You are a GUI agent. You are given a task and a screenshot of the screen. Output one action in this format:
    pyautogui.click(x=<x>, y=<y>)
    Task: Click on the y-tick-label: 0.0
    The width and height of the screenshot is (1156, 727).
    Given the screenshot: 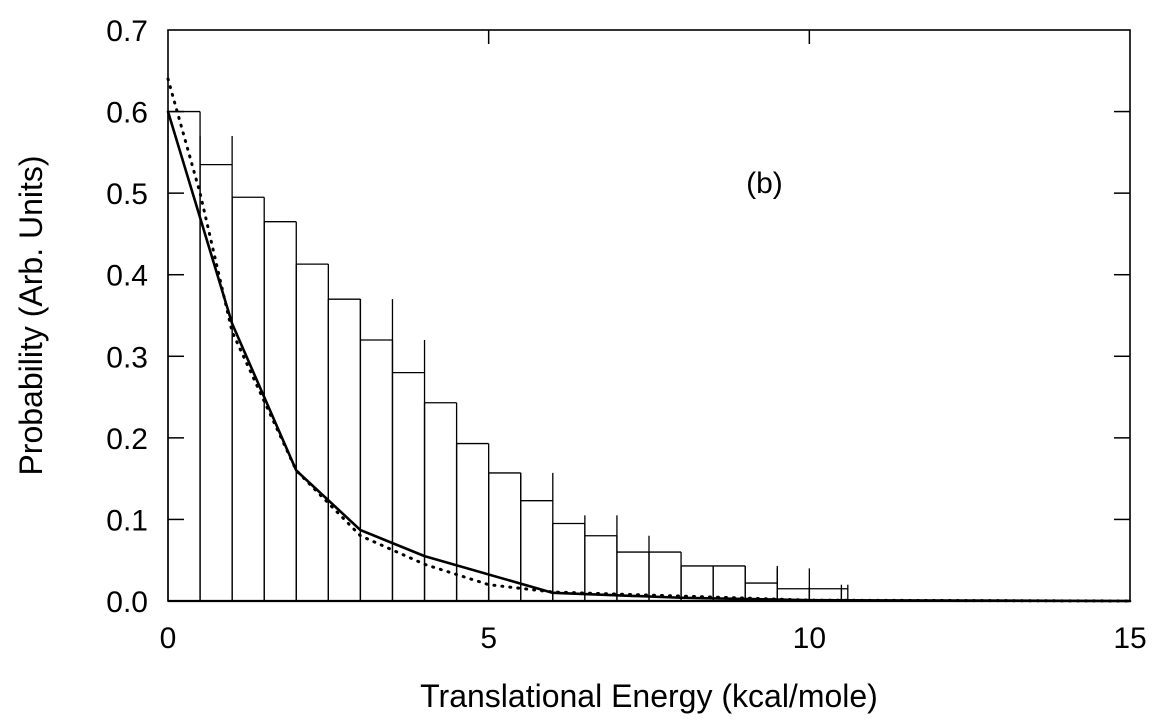 What is the action you would take?
    pyautogui.click(x=127, y=602)
    